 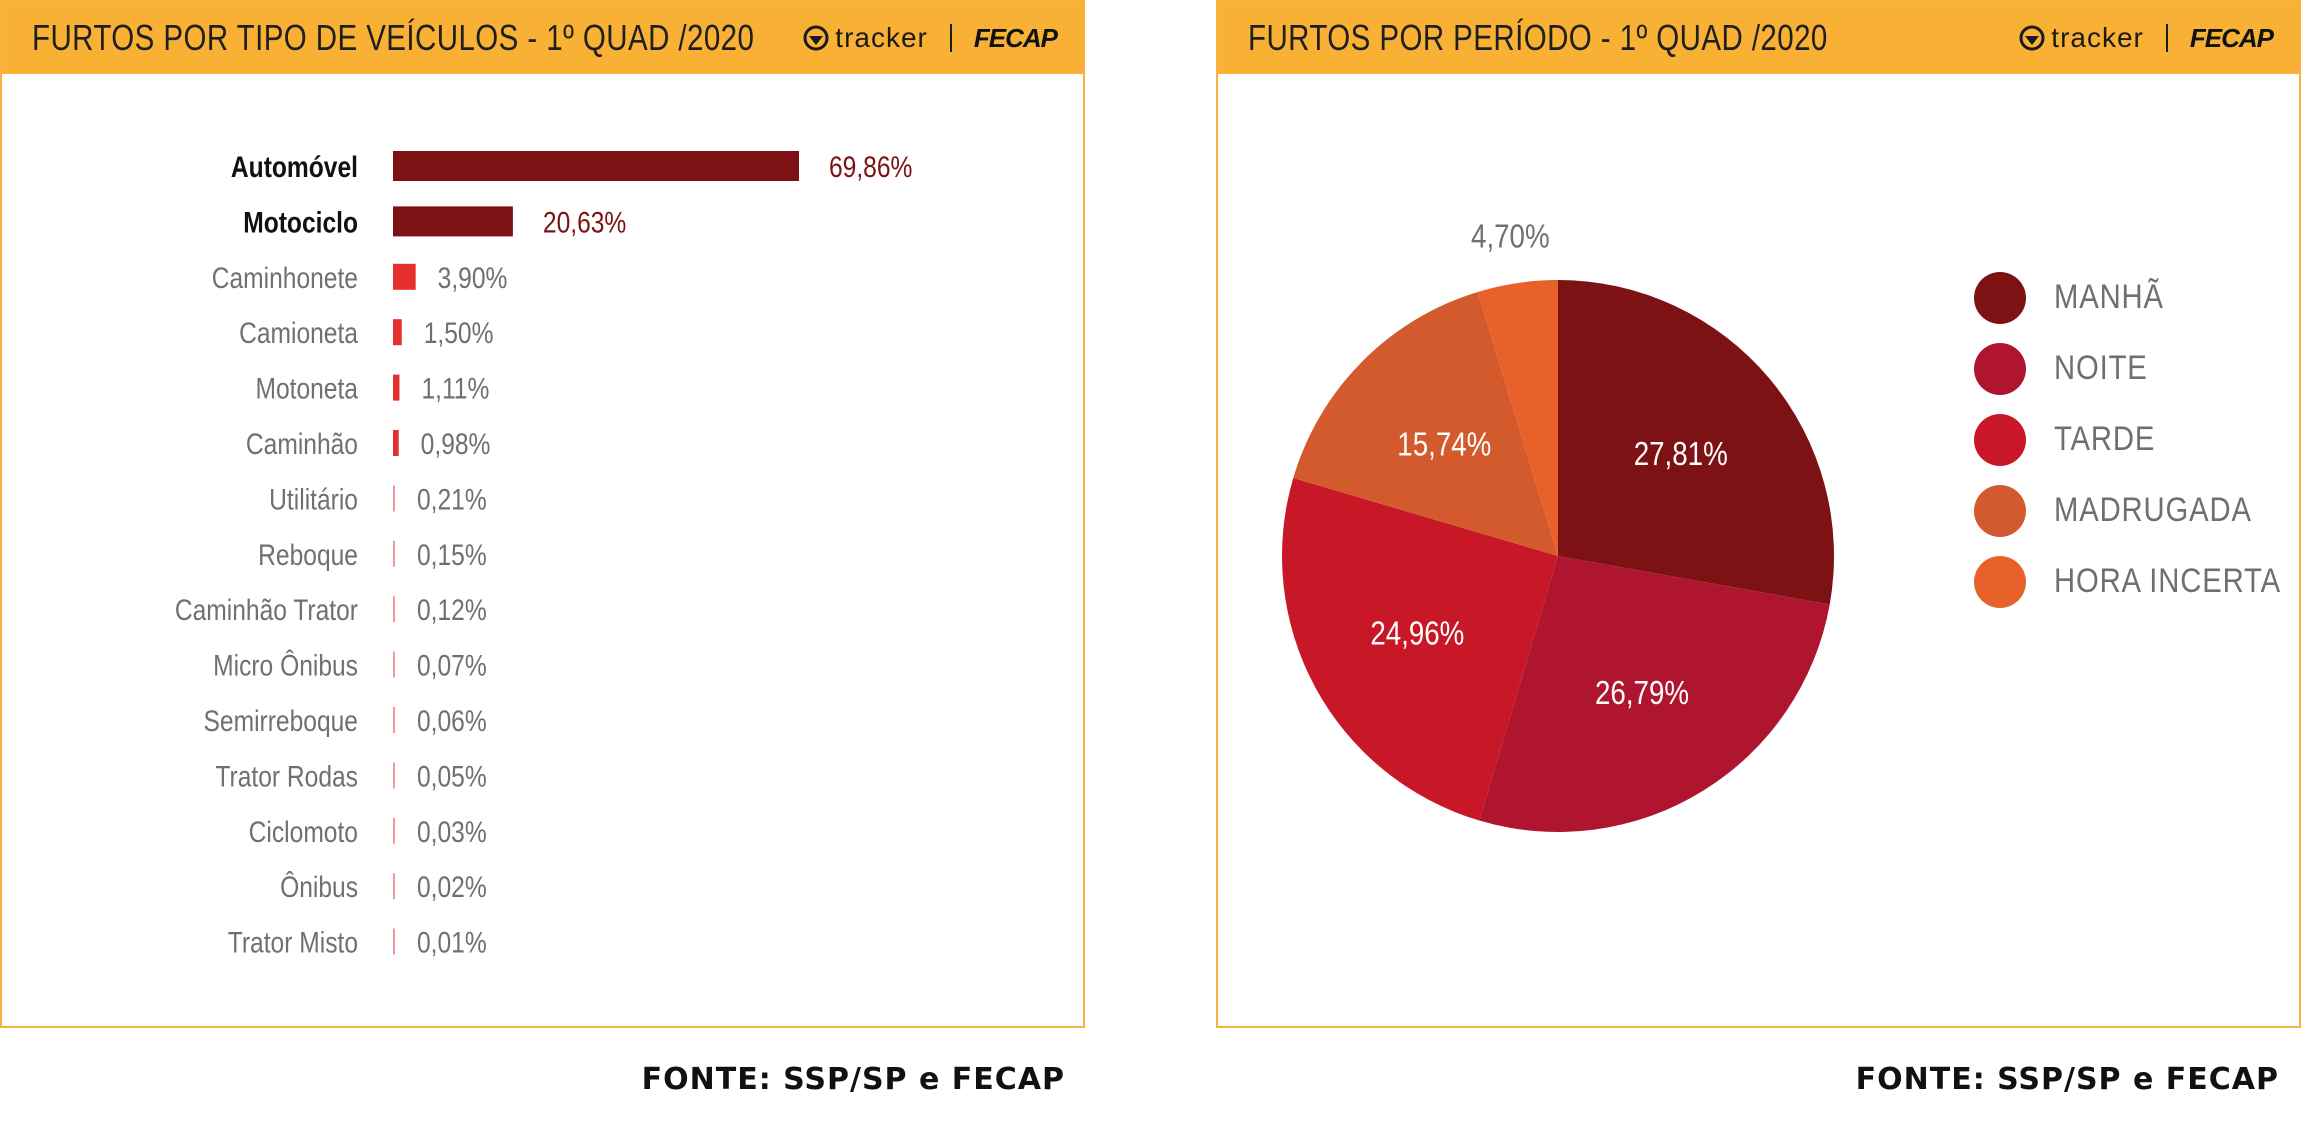 I want to click on data-label: 0,06%, so click(x=452, y=721).